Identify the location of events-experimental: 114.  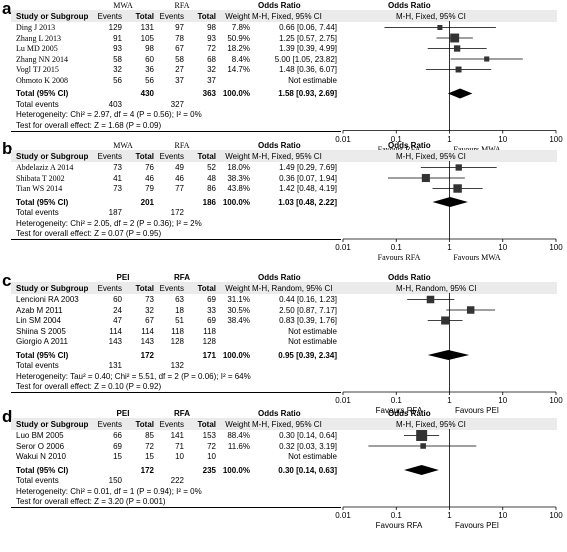
(115, 331).